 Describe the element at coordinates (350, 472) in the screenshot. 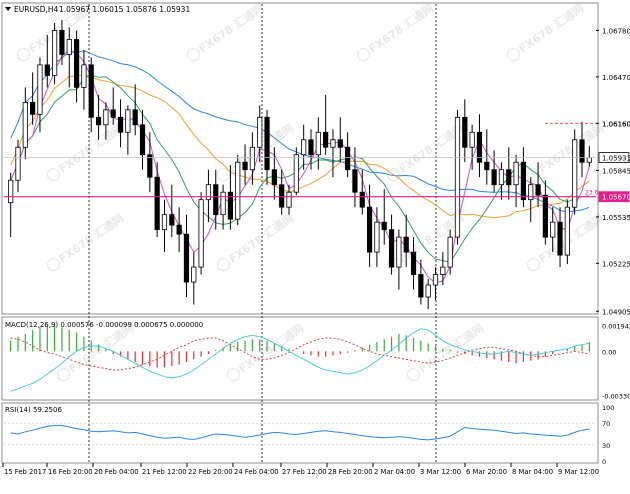

I see `x-tick-label: 28 Feb 20:00` at that location.